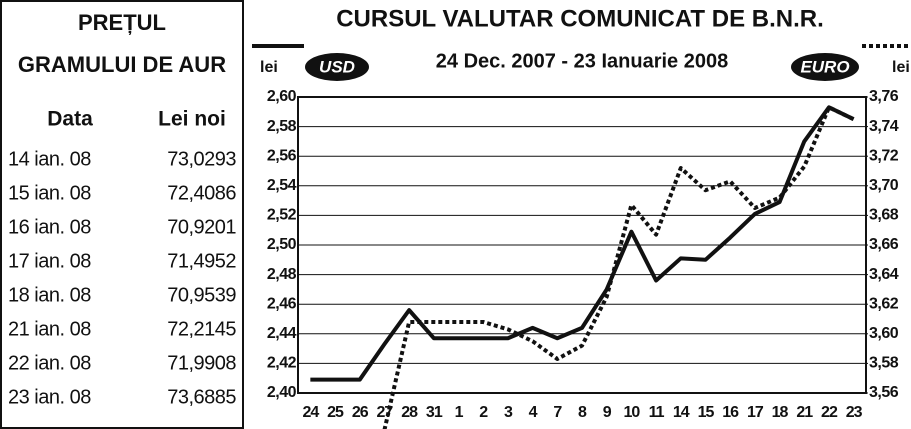 Image resolution: width=911 pixels, height=429 pixels. Describe the element at coordinates (580, 18) in the screenshot. I see `chart-title: CURSUL VALUTAR COMUNICAT DE B.N.R.` at that location.